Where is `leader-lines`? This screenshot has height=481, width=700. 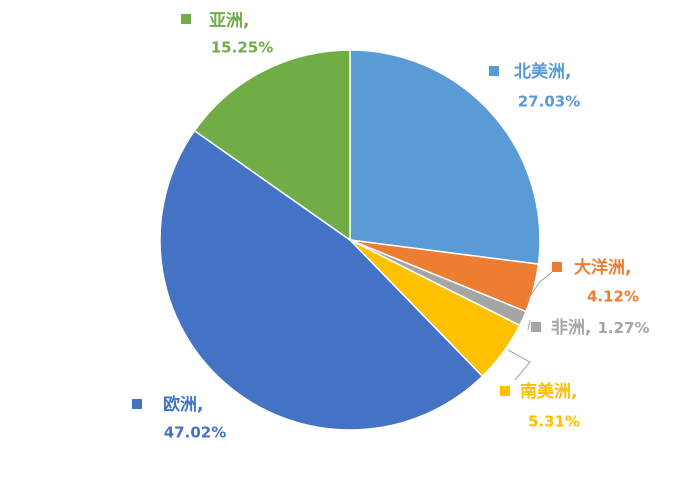 leader-lines is located at coordinates (530, 326).